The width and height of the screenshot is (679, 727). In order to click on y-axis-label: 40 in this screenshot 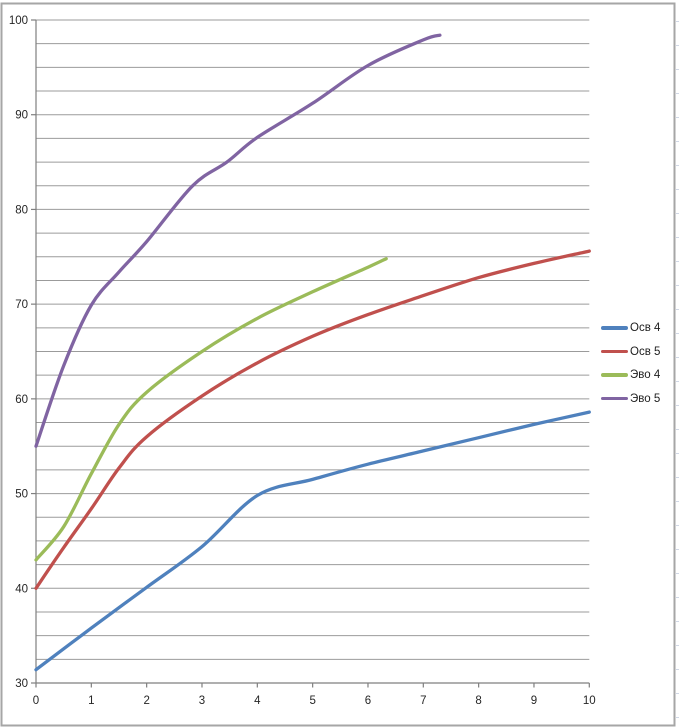, I will do `click(21, 589)`.